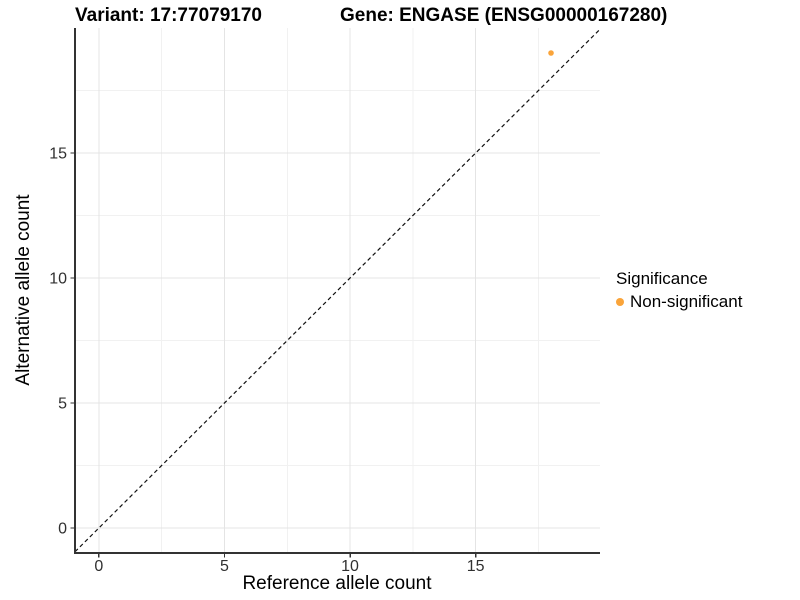  What do you see at coordinates (224, 566) in the screenshot?
I see `x-tick-label: 5` at bounding box center [224, 566].